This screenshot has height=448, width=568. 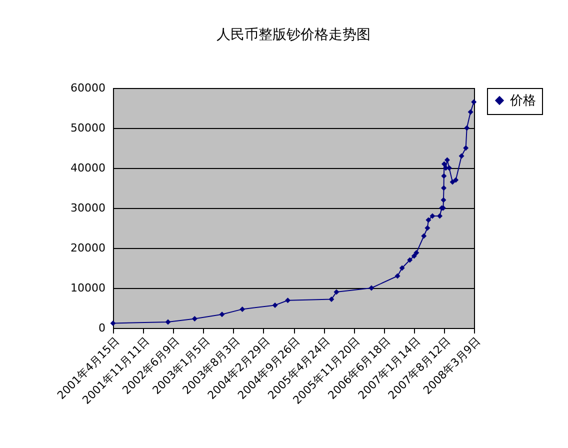 I want to click on y-tick-label: 50000, so click(x=88, y=128).